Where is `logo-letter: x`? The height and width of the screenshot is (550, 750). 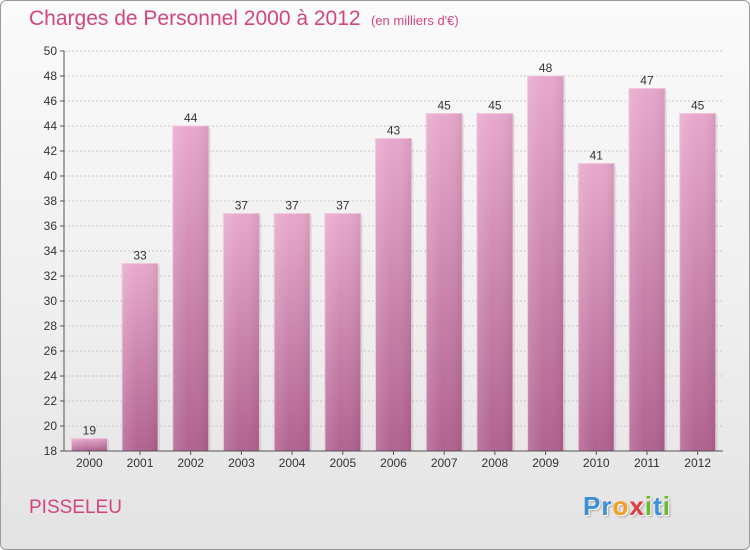 logo-letter: x is located at coordinates (637, 506).